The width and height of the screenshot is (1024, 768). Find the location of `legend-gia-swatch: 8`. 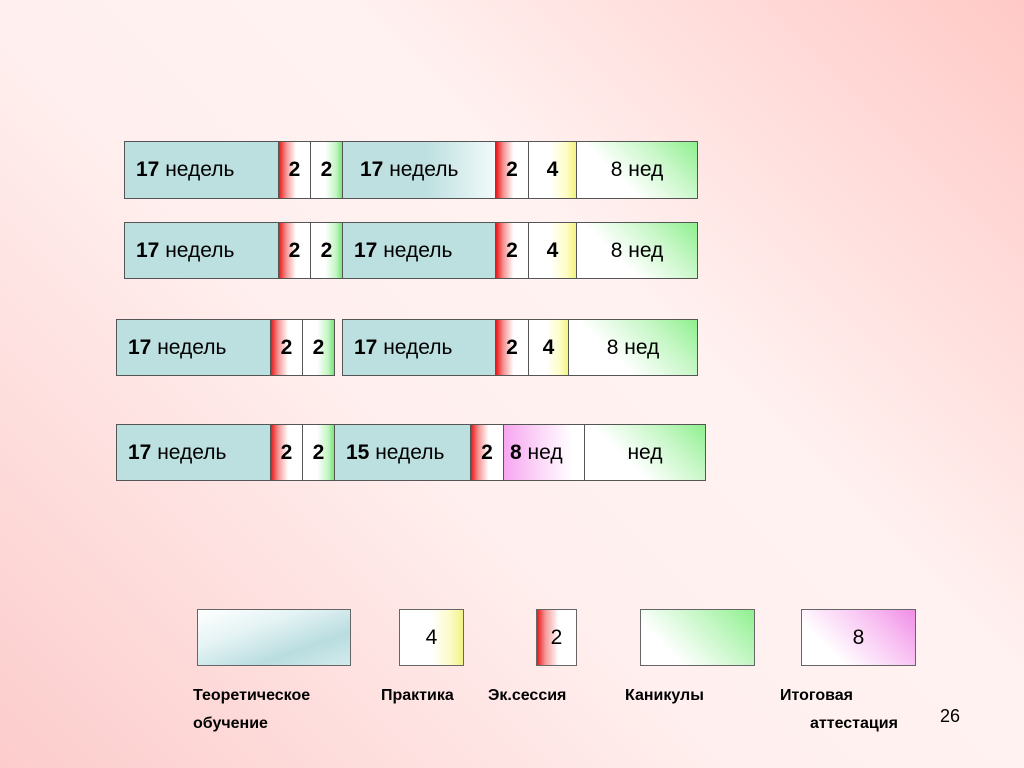

legend-gia-swatch: 8 is located at coordinates (858, 637).